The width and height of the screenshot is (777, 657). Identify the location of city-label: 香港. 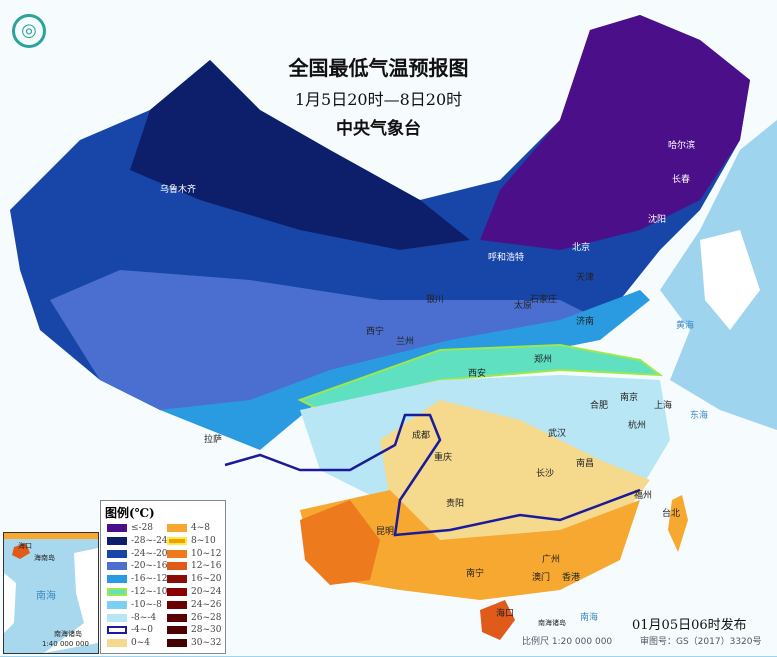
(571, 578).